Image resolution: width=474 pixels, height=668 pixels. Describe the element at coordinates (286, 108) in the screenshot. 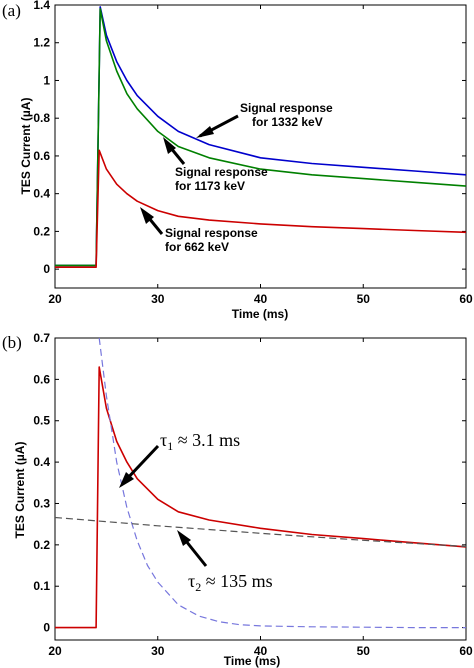

I see `annotation-1332-line1: Signal response` at that location.